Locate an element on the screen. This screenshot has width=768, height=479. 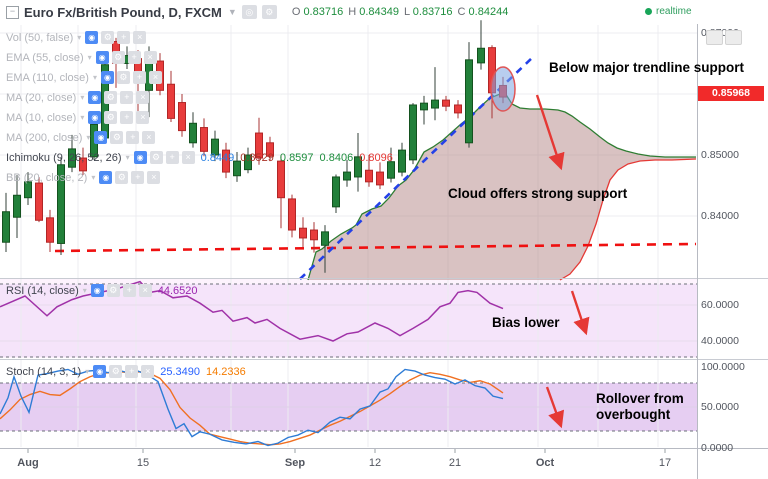
indicator-label: MA (20, close) is located at coordinates (41, 97).